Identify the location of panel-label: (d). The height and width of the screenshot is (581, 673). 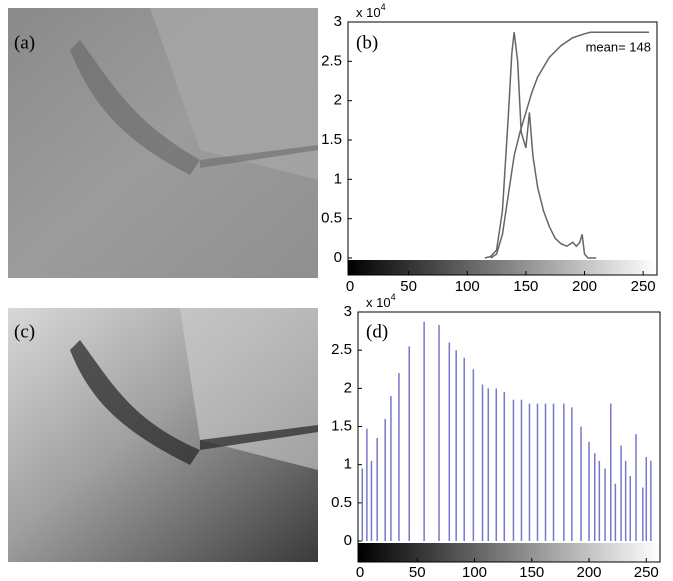
(377, 331).